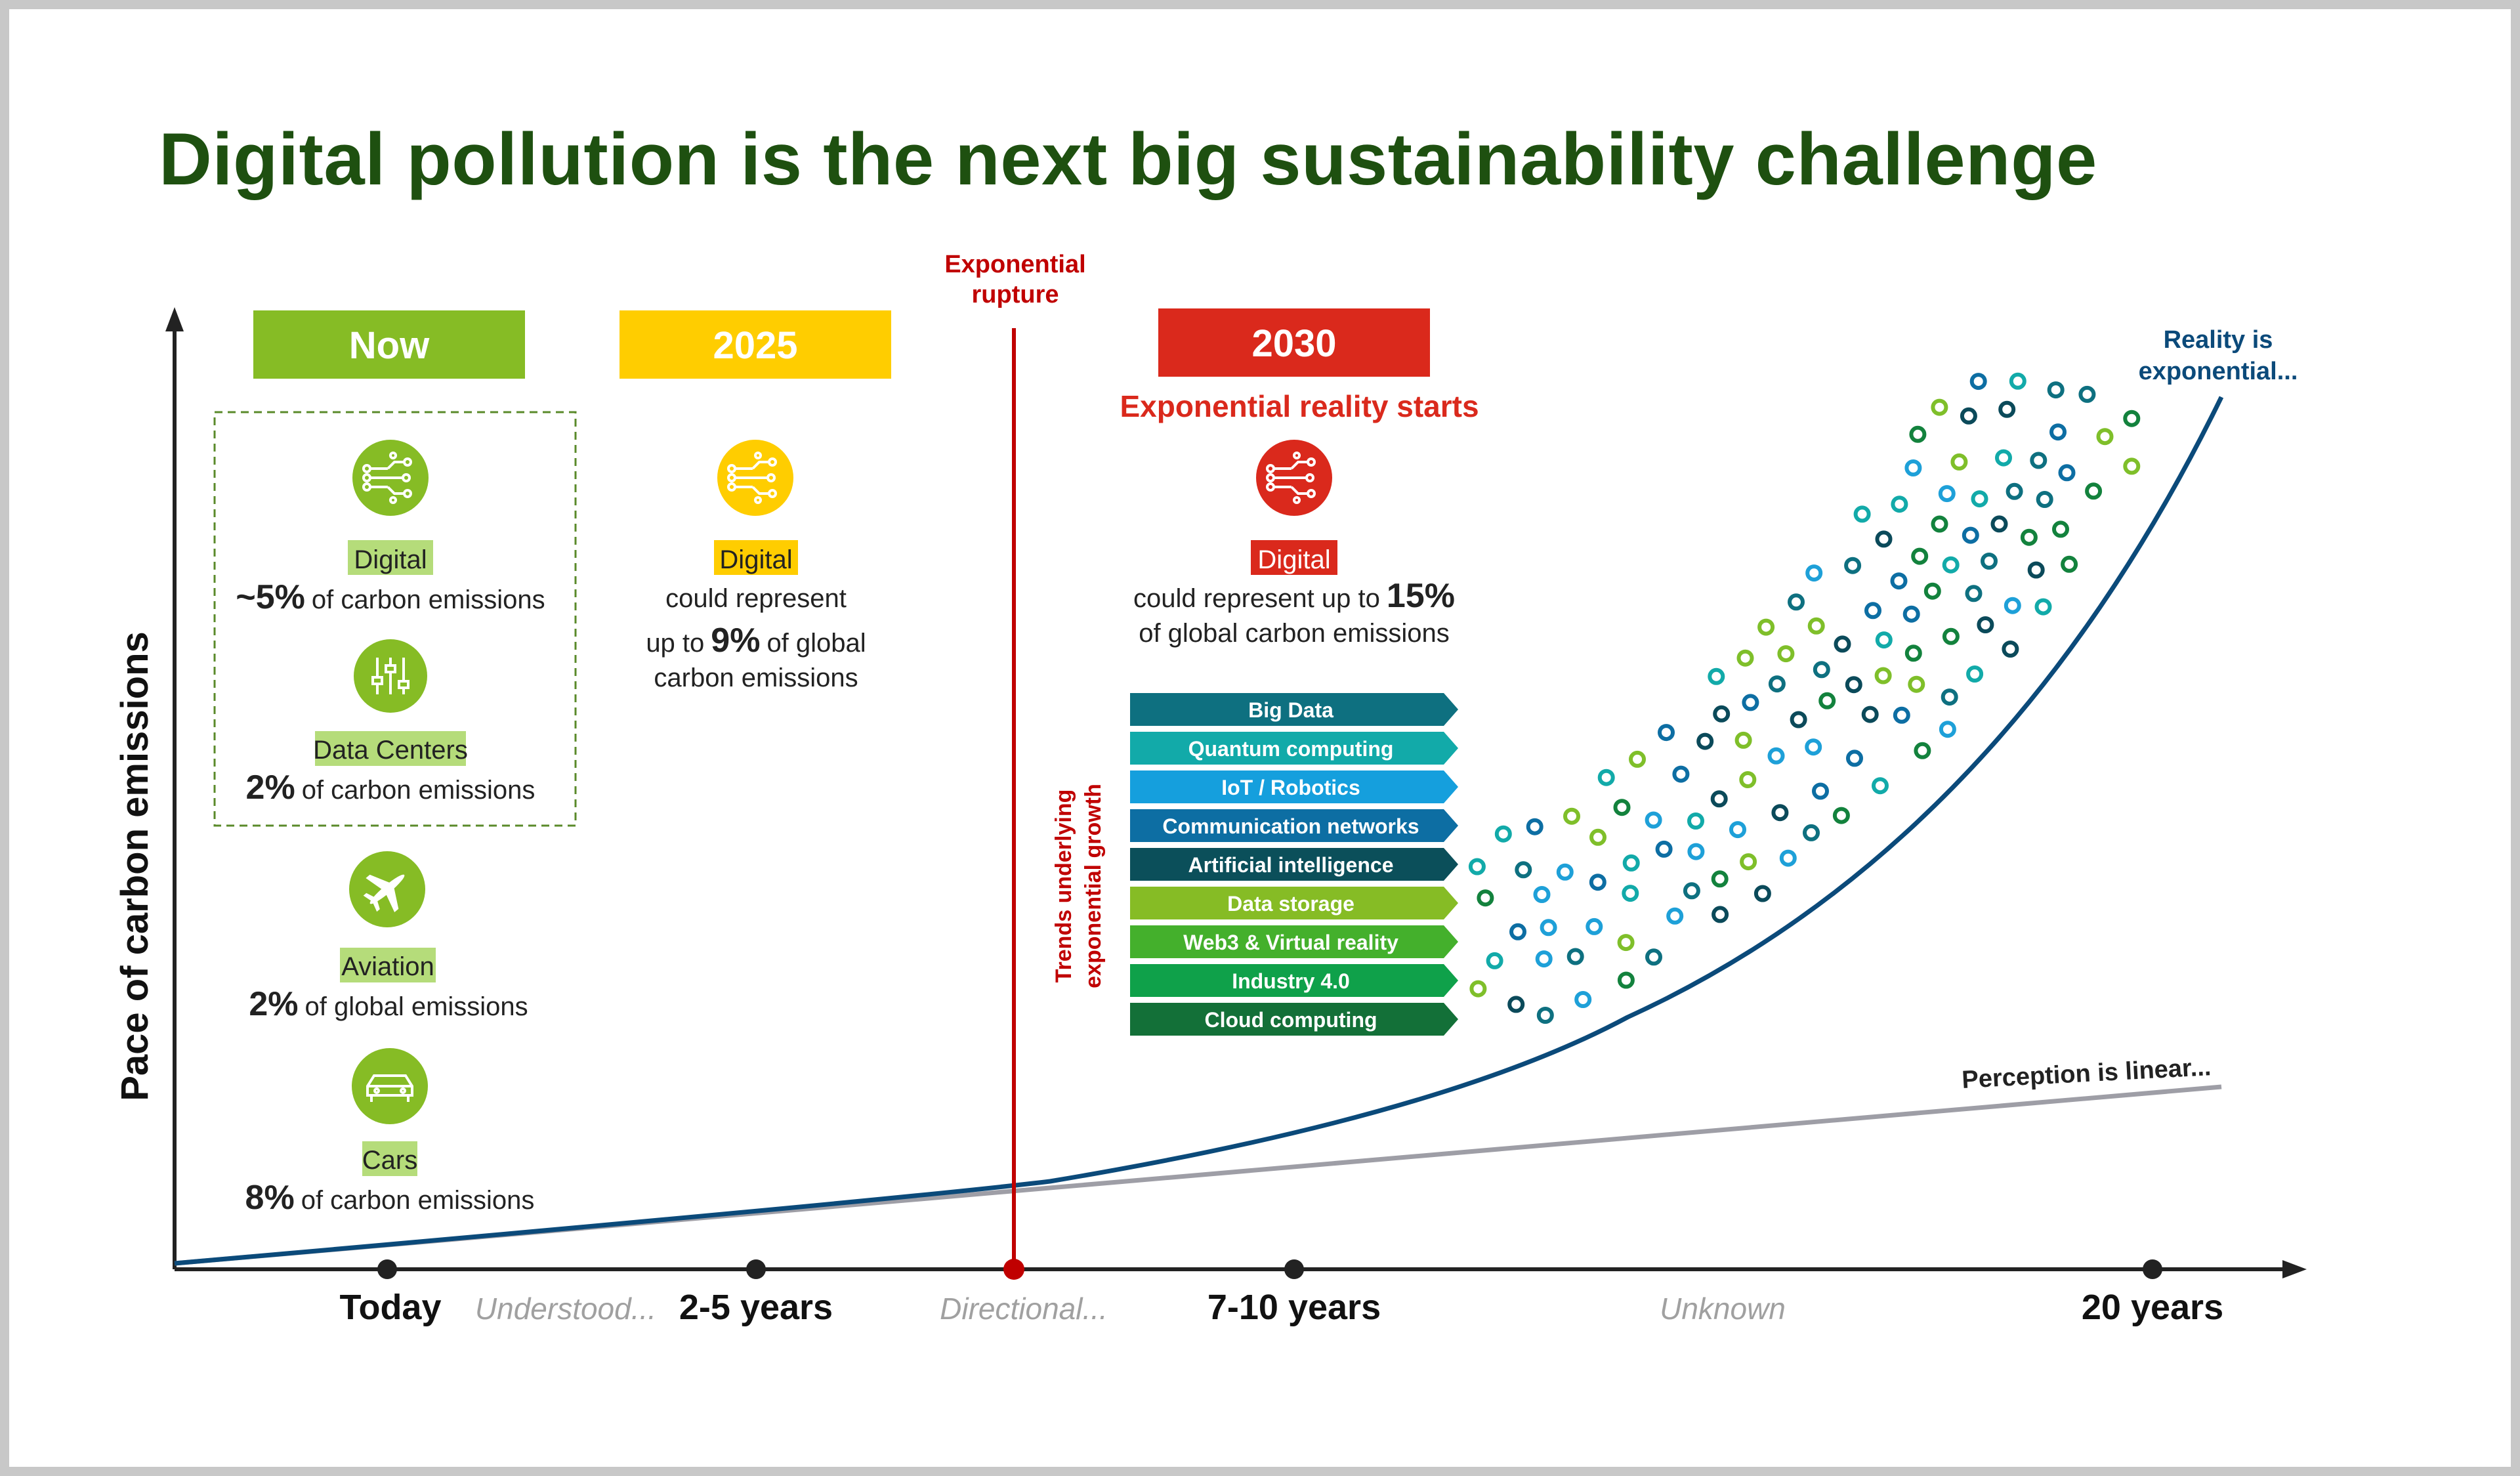 Image resolution: width=2520 pixels, height=1476 pixels. I want to click on tick-dot-2-5-years, so click(756, 1269).